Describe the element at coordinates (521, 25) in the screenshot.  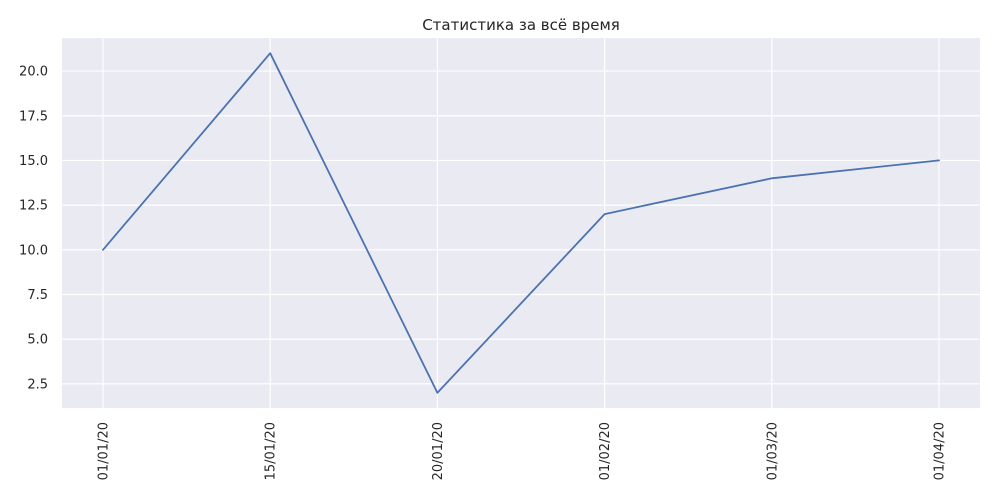
I see `chart-title: Статистика за всё время` at that location.